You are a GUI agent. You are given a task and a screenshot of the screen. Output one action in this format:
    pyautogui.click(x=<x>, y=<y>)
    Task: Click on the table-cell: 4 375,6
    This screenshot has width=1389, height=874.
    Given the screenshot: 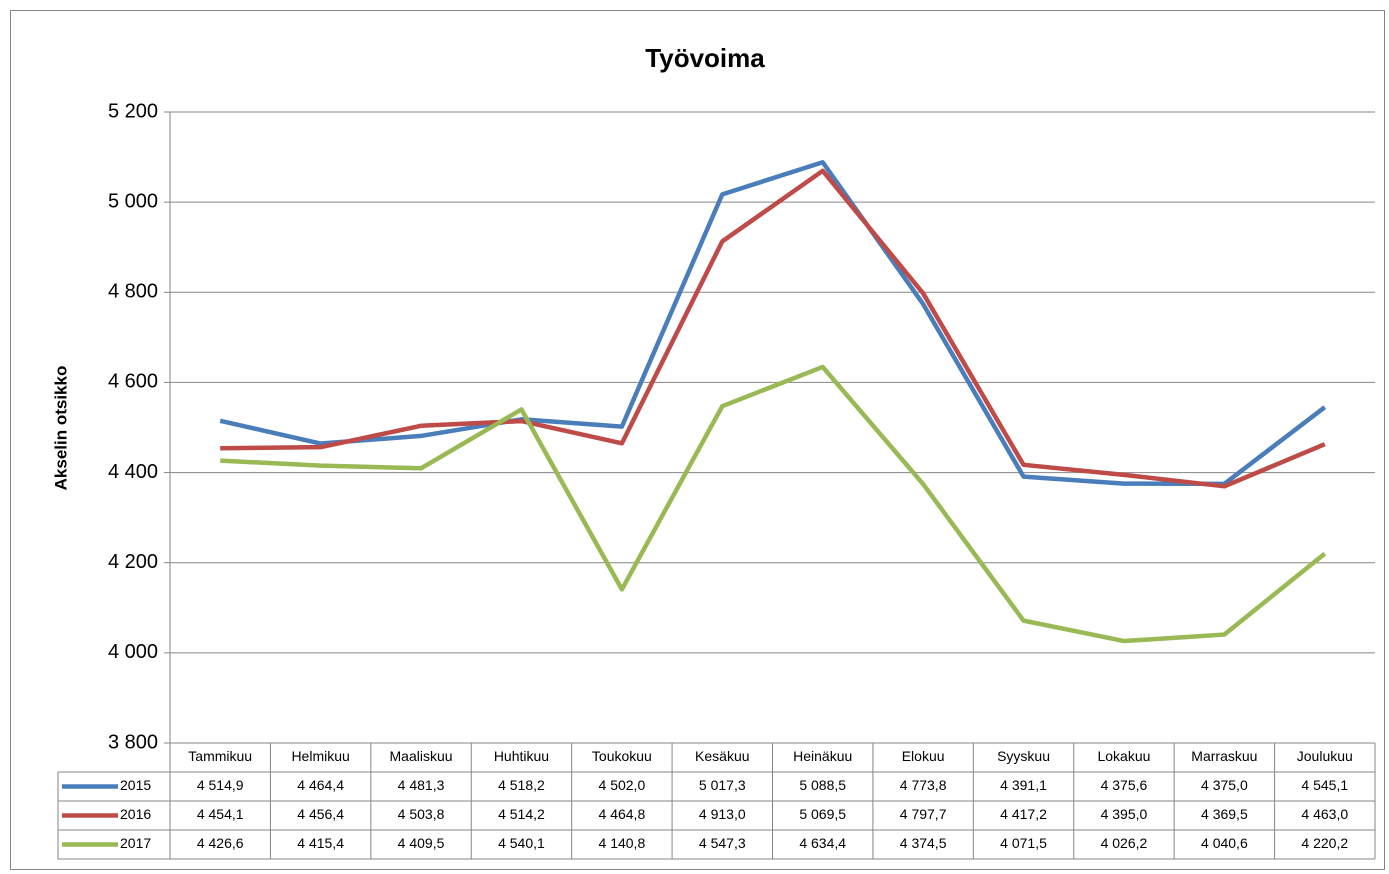 What is the action you would take?
    pyautogui.click(x=1124, y=785)
    